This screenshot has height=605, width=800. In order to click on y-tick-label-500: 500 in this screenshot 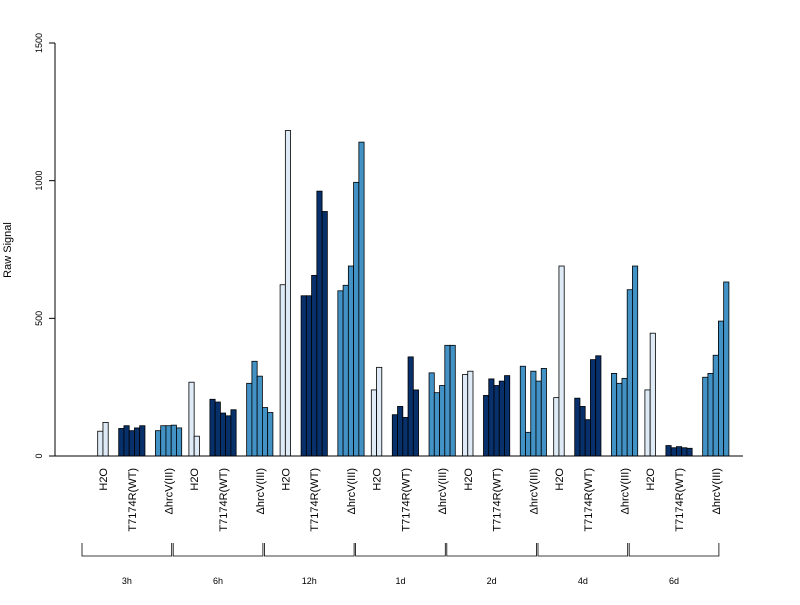, I will do `click(39, 318)`.